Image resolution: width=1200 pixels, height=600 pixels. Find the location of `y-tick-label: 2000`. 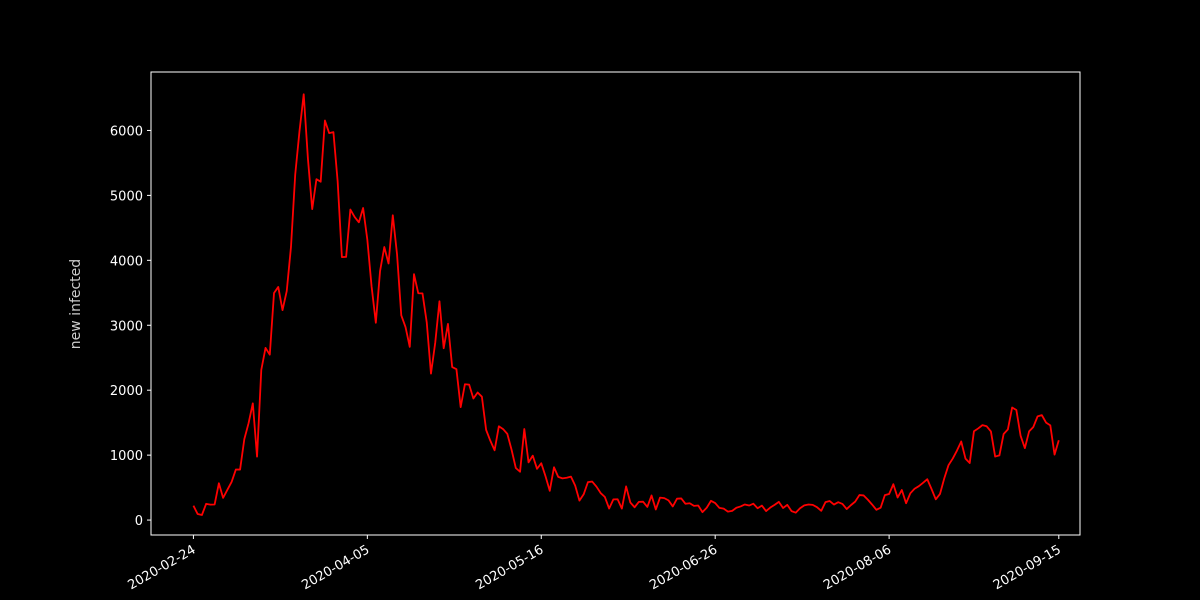

y-tick-label: 2000 is located at coordinates (126, 391).